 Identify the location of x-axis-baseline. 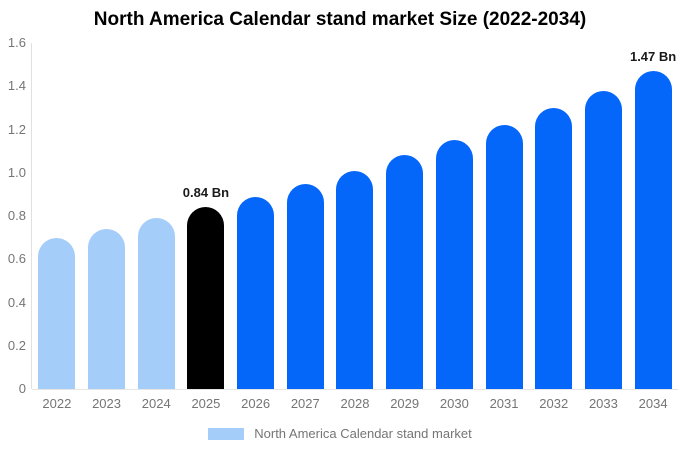
(355, 389).